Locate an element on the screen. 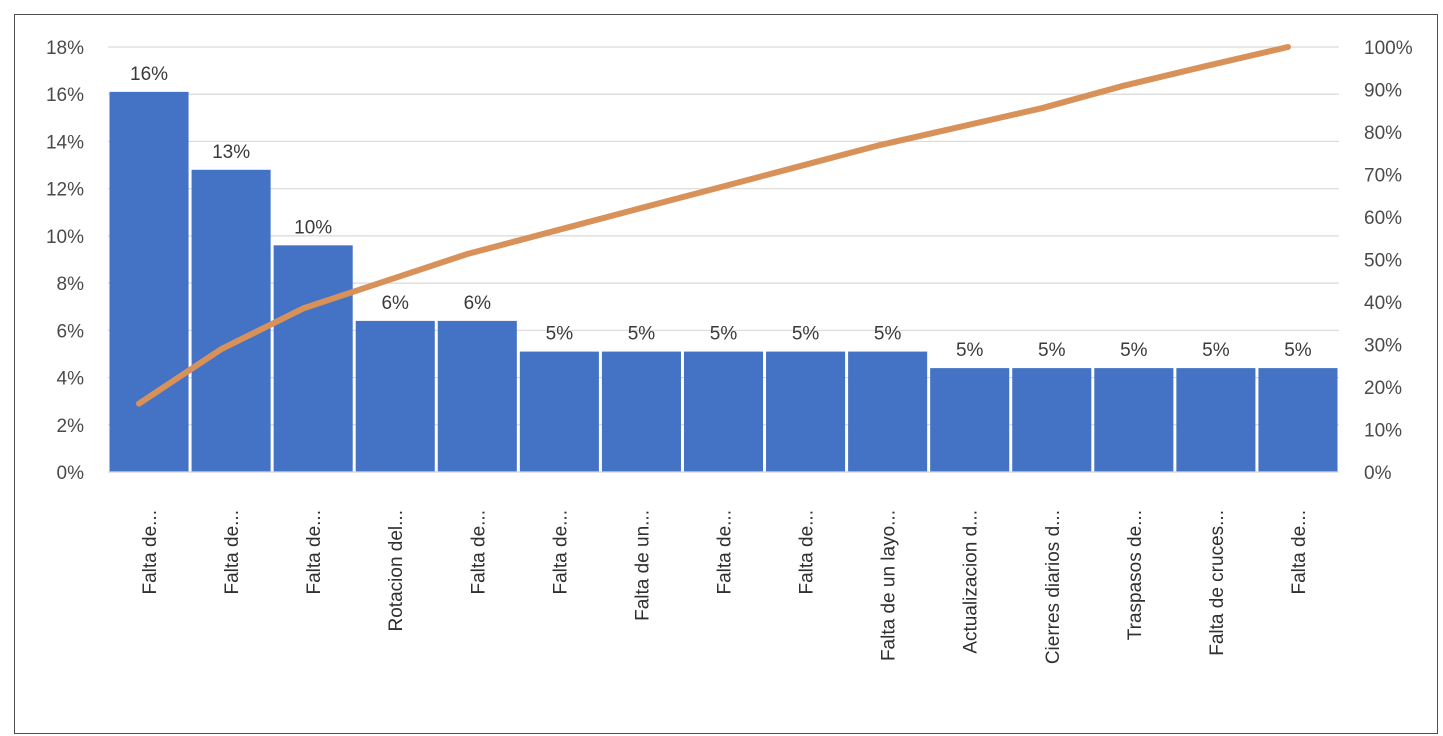 The height and width of the screenshot is (736, 1443). y-right-tick-label: 90% is located at coordinates (1383, 91).